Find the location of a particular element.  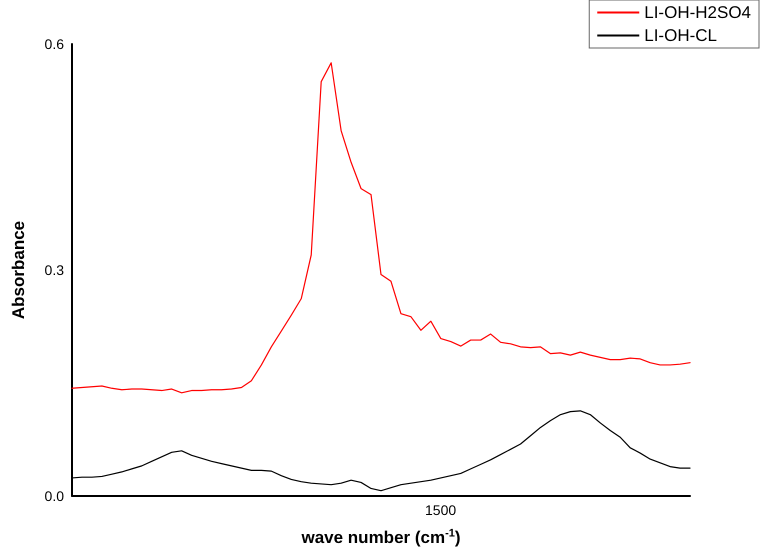

y-tick-label: 0.6 is located at coordinates (54, 44).